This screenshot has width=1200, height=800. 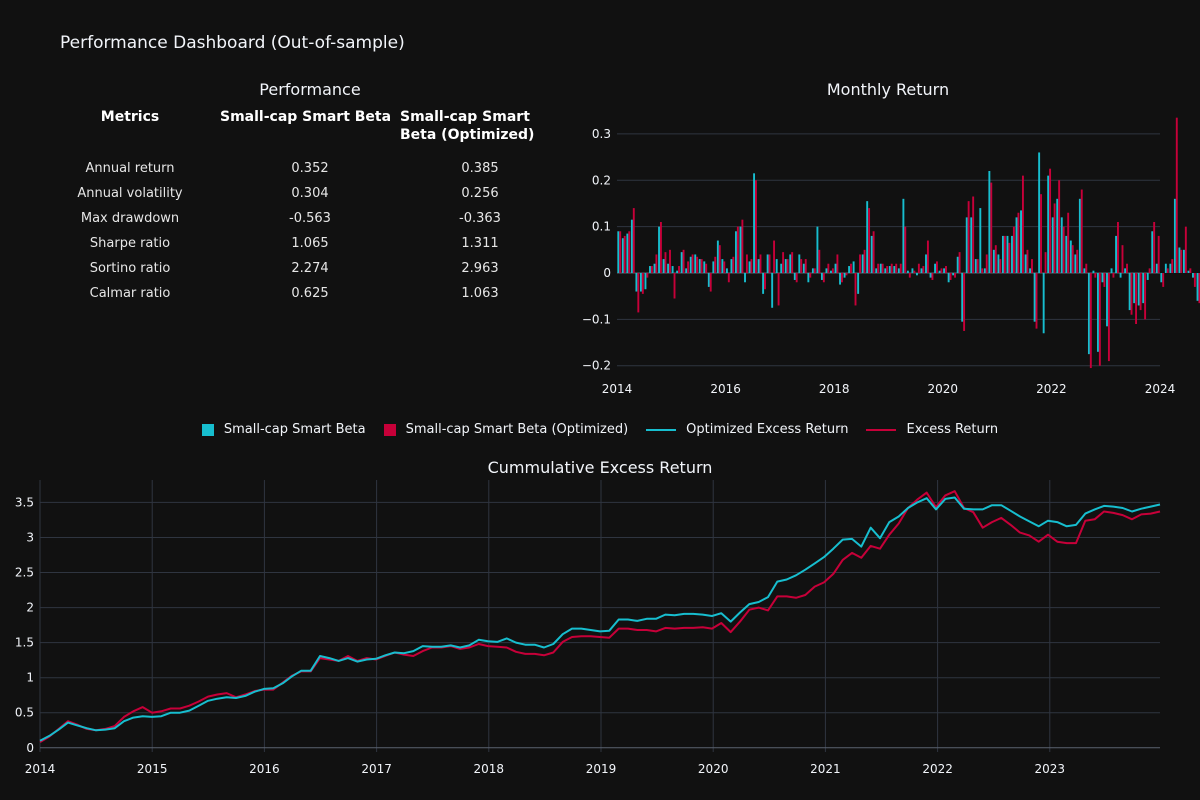 I want to click on dashboard-title: Performance Dashboard (Out-of-sample), so click(x=232, y=43).